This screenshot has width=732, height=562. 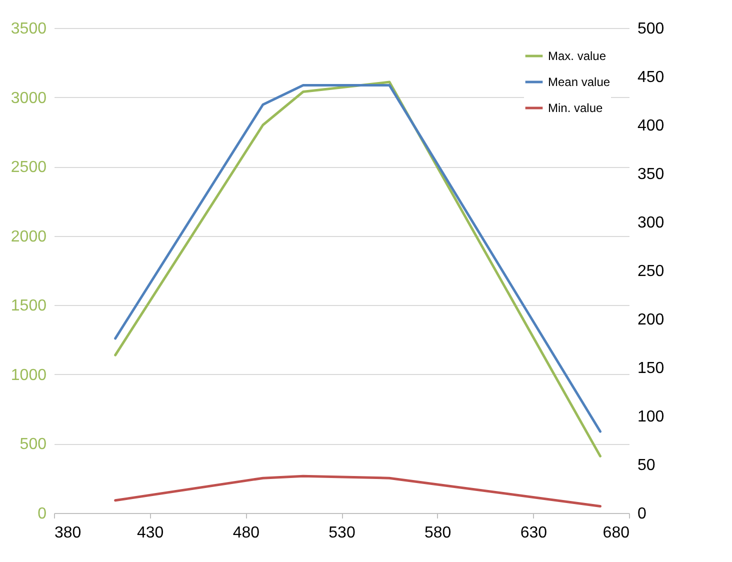 What do you see at coordinates (651, 271) in the screenshot?
I see `y2-tick-label: 250` at bounding box center [651, 271].